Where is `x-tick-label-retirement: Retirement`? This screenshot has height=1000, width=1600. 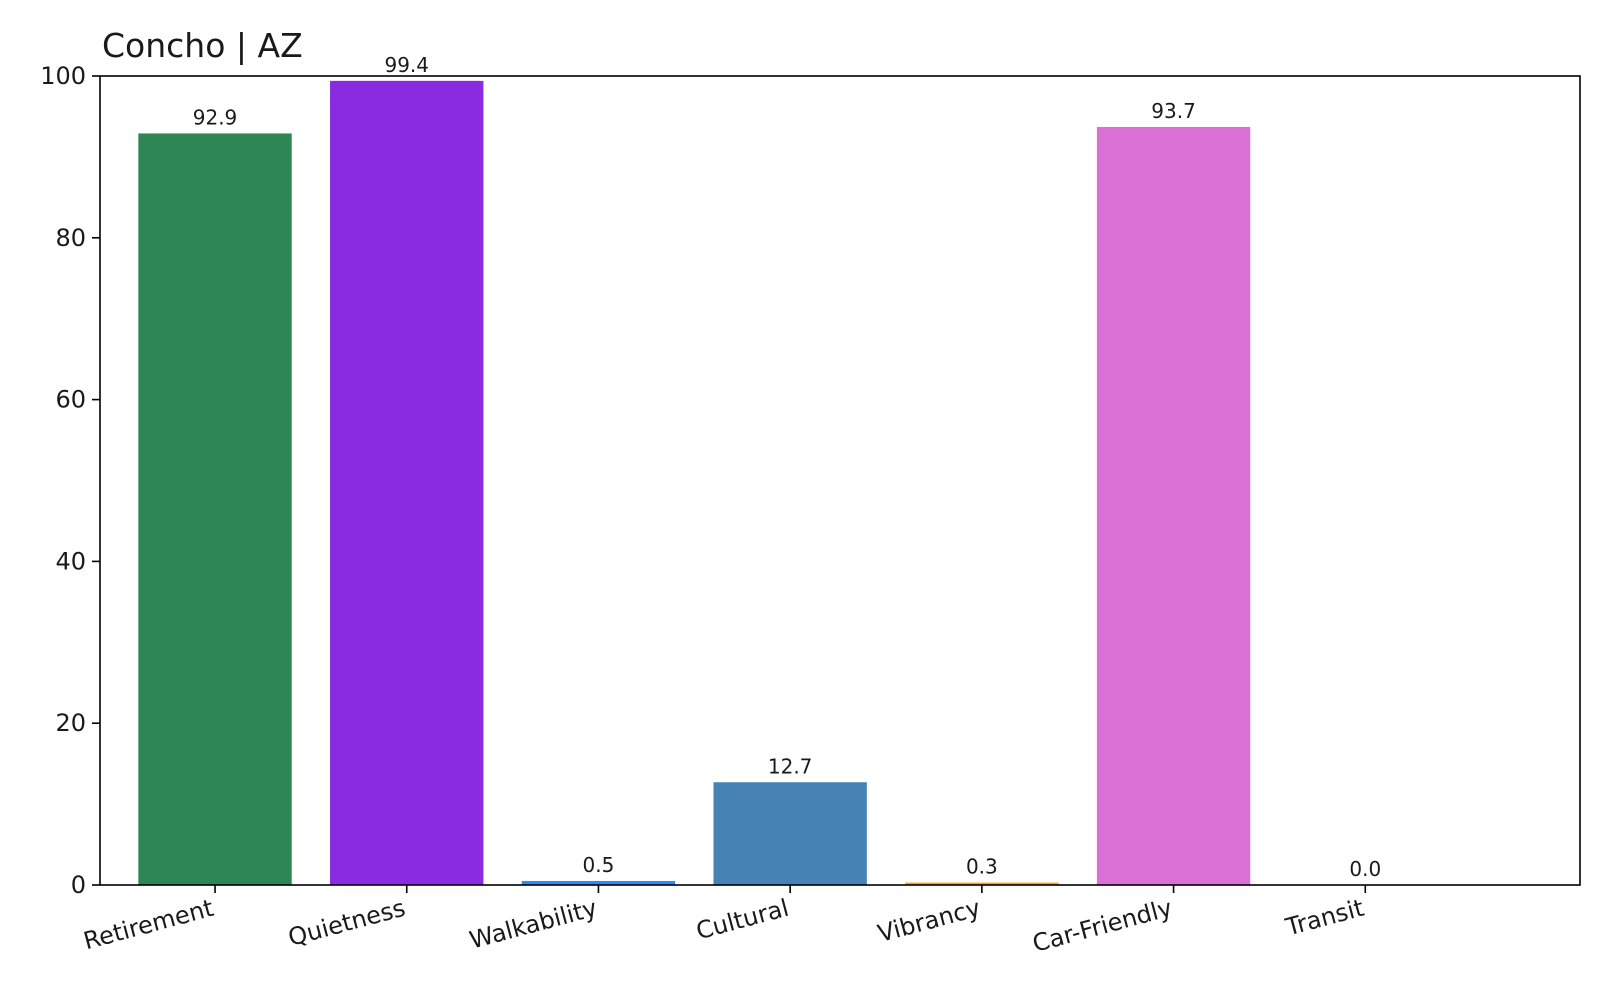 x-tick-label-retirement: Retirement is located at coordinates (149, 925).